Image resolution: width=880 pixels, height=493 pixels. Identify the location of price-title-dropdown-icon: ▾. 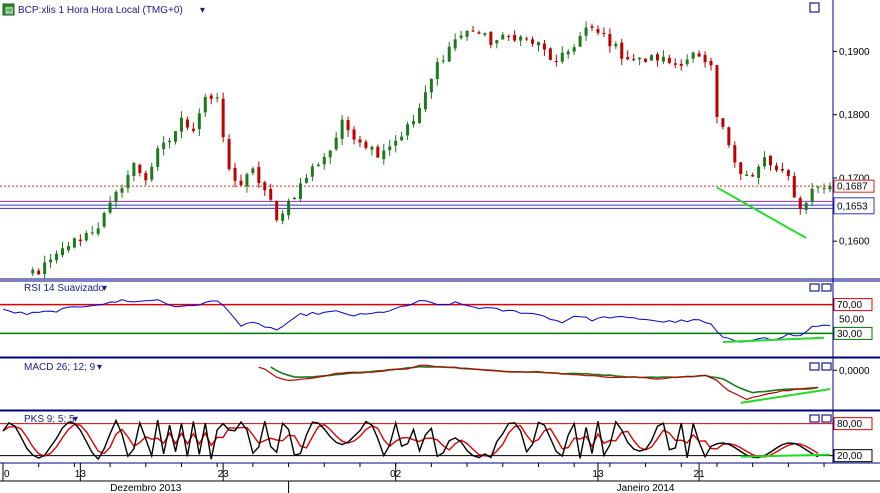
(202, 10).